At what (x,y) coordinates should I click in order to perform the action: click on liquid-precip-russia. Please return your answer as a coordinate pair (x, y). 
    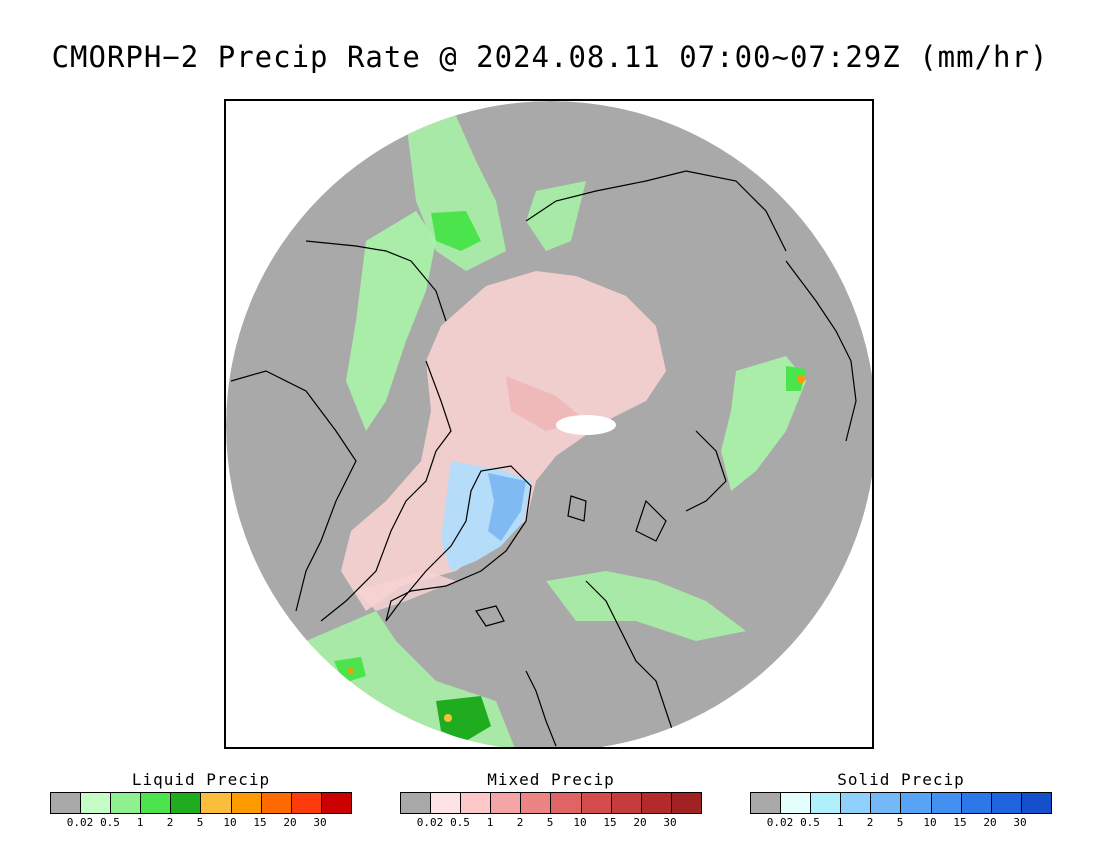
    Looking at the image, I should click on (763, 423).